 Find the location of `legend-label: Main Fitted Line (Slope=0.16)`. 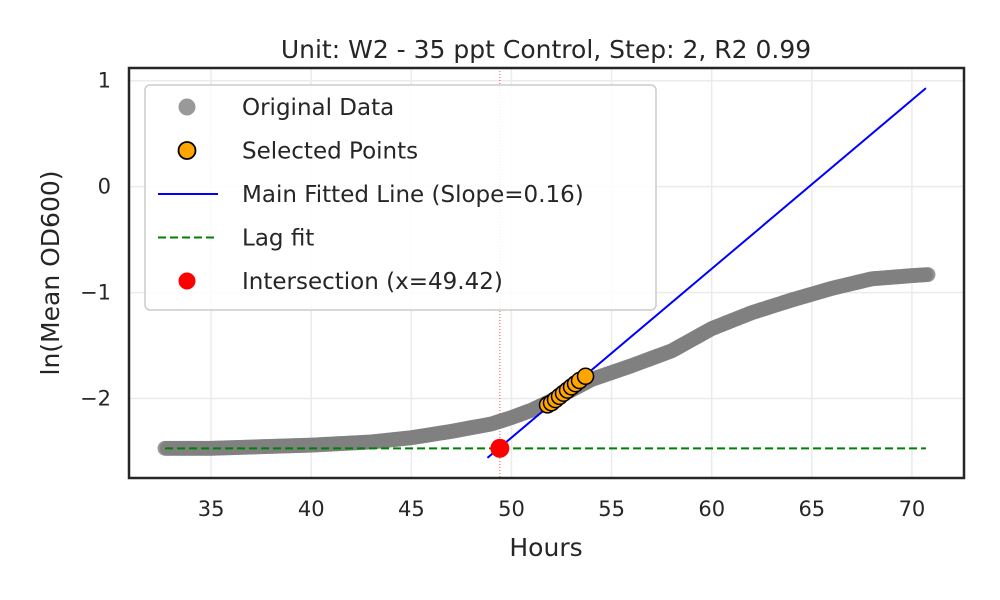

legend-label: Main Fitted Line (Slope=0.16) is located at coordinates (413, 195).